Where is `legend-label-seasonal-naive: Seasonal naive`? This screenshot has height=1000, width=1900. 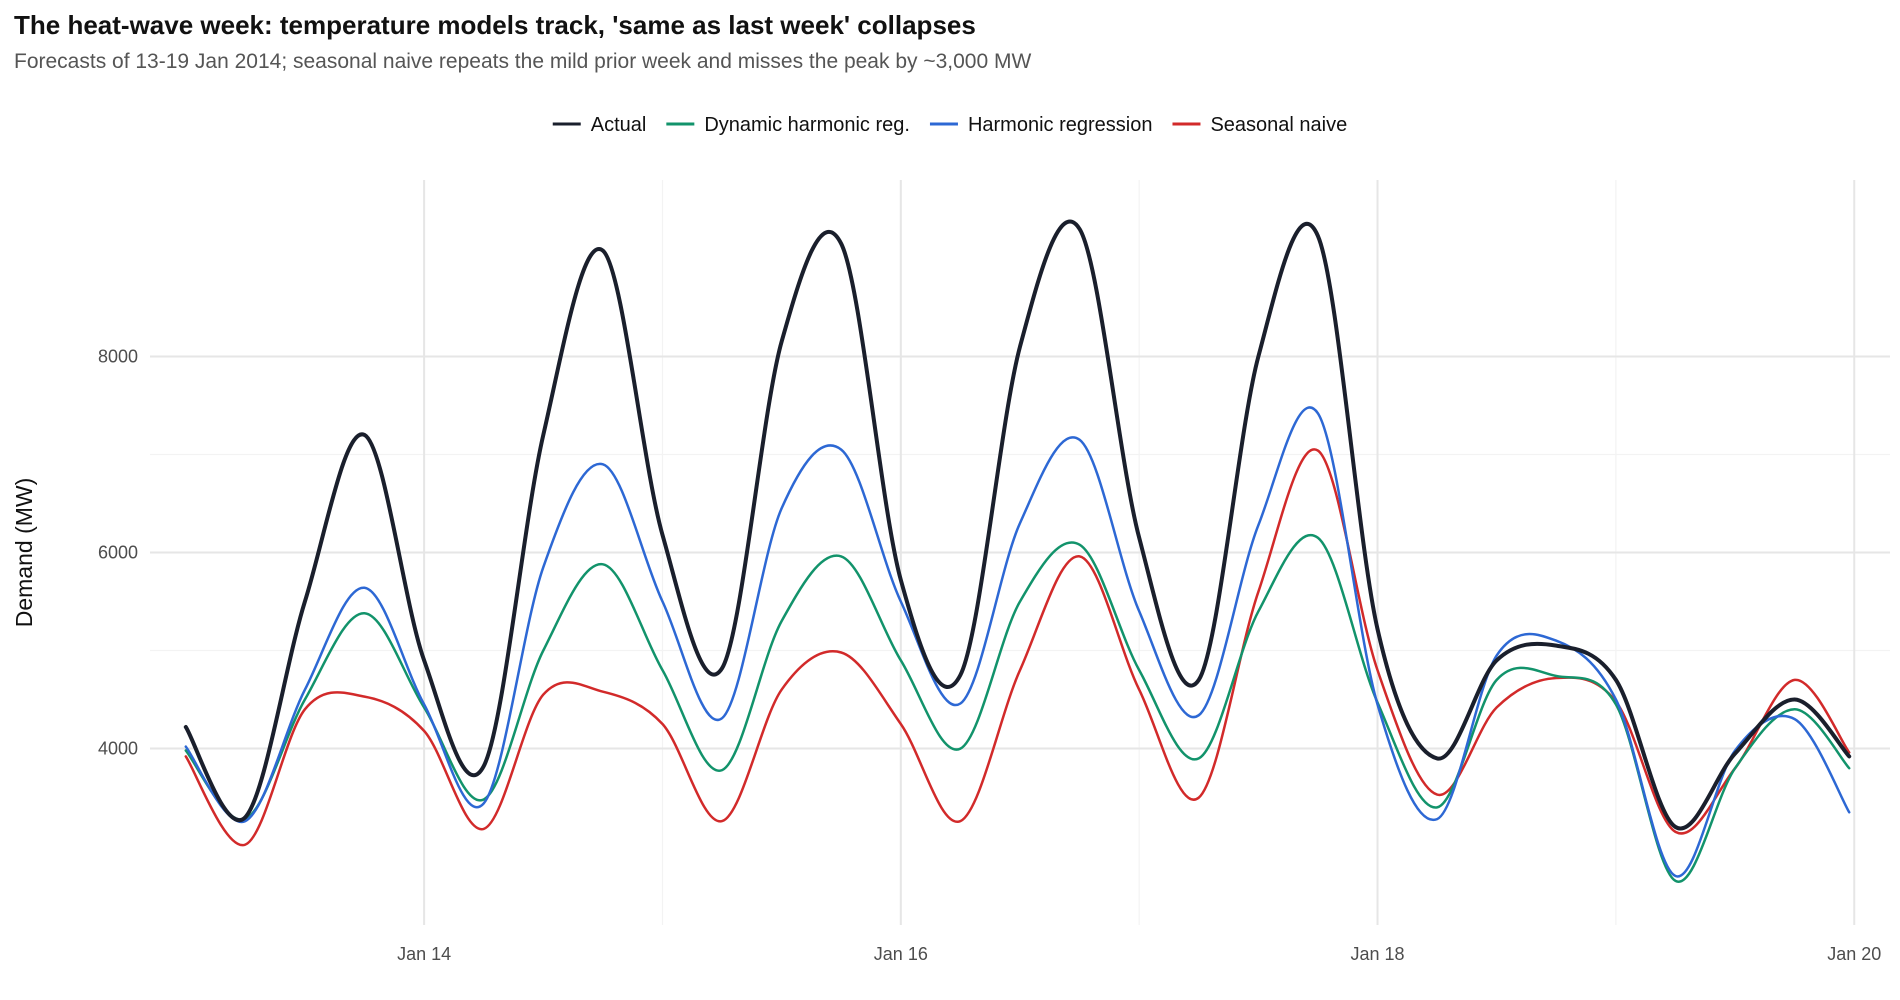 legend-label-seasonal-naive: Seasonal naive is located at coordinates (1278, 125).